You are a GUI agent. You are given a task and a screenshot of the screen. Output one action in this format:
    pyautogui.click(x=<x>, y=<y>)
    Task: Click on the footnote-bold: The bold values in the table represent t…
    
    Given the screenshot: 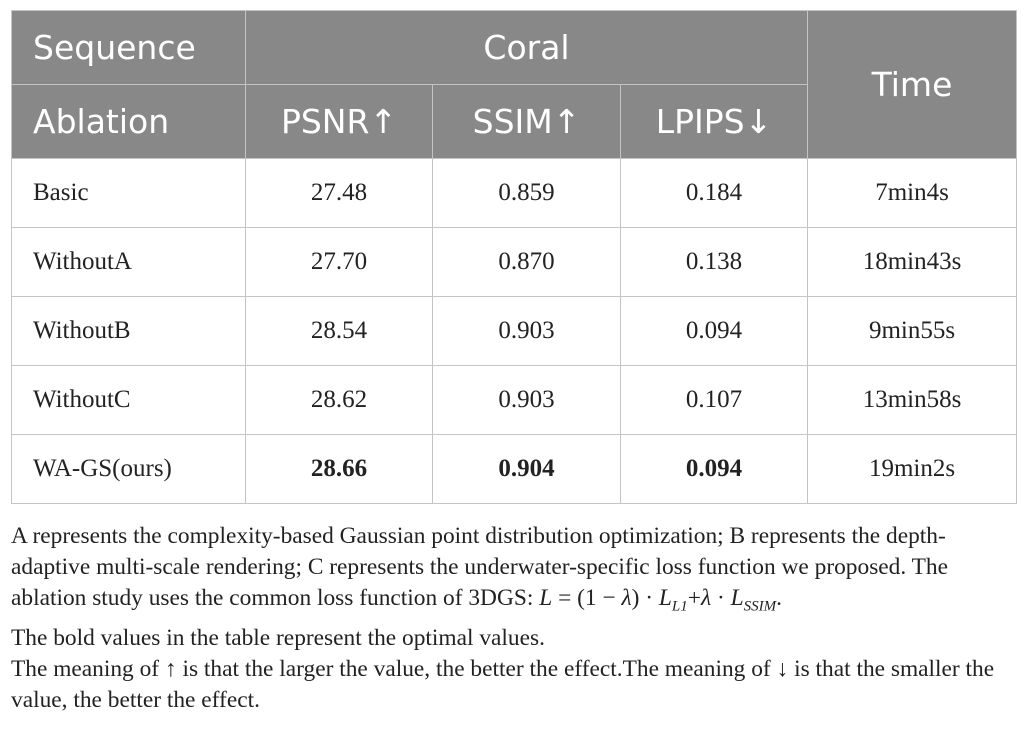 What is the action you would take?
    pyautogui.click(x=278, y=637)
    